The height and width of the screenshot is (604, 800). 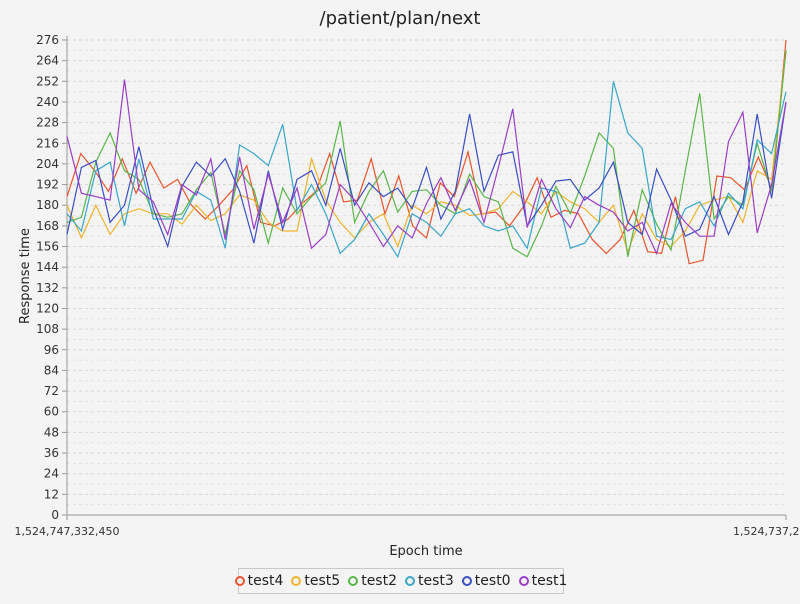 What do you see at coordinates (265, 581) in the screenshot?
I see `legend-label: test4` at bounding box center [265, 581].